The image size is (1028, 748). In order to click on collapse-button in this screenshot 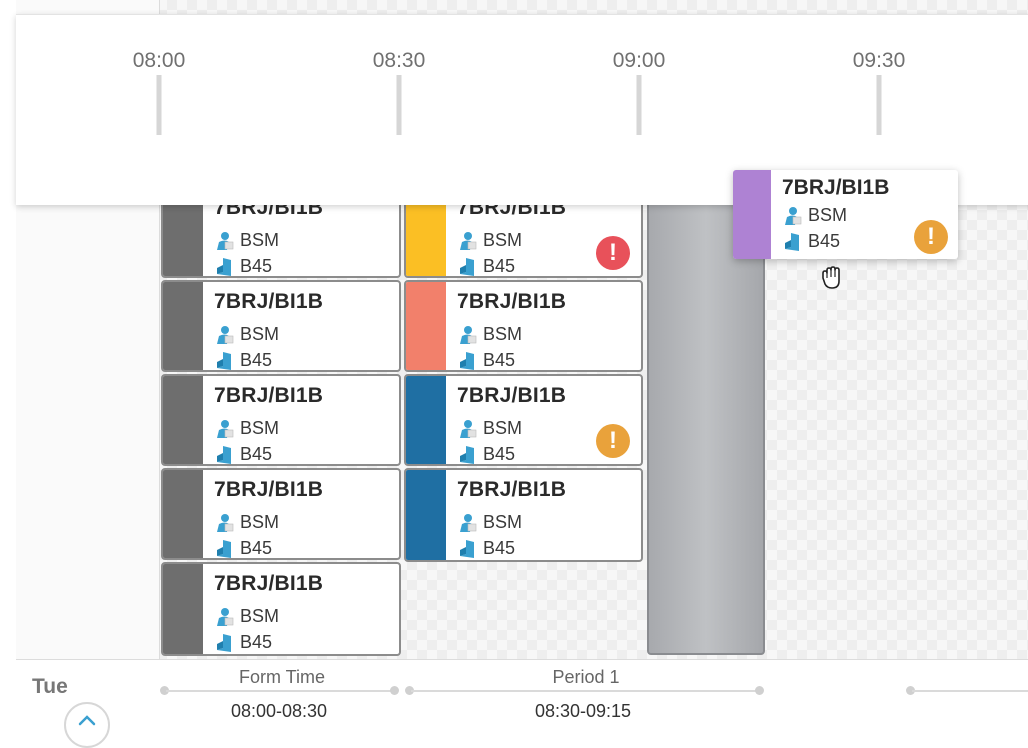, I will do `click(87, 725)`.